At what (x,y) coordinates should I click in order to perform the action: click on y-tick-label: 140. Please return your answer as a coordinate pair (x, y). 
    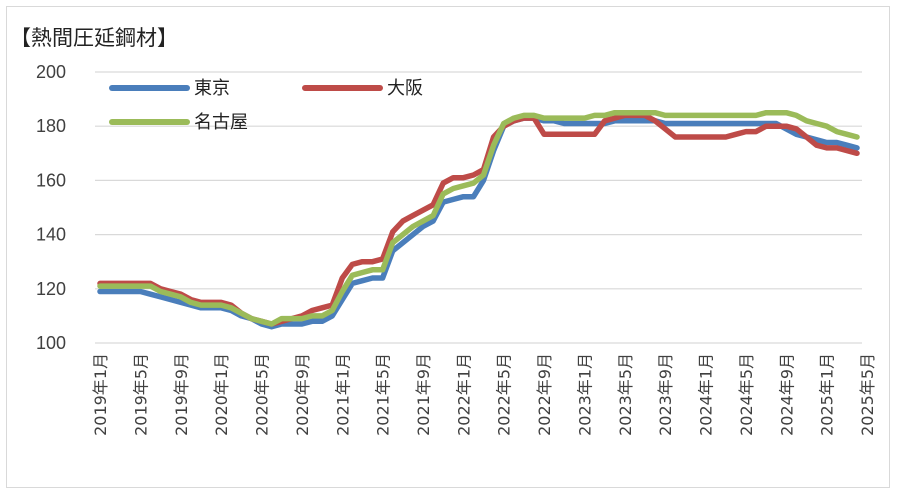
    Looking at the image, I should click on (51, 235).